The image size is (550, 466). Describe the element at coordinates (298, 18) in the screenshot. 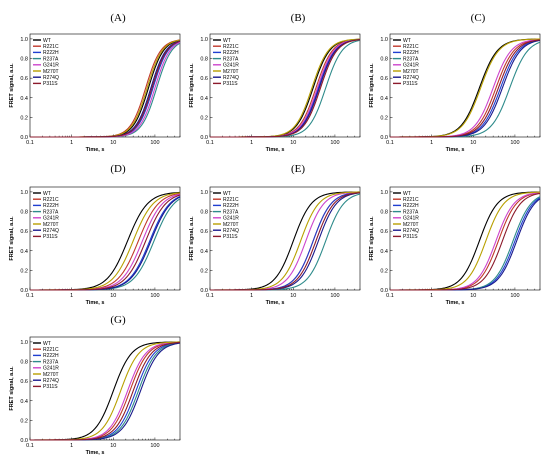

I see `panel-label: (B)` at that location.